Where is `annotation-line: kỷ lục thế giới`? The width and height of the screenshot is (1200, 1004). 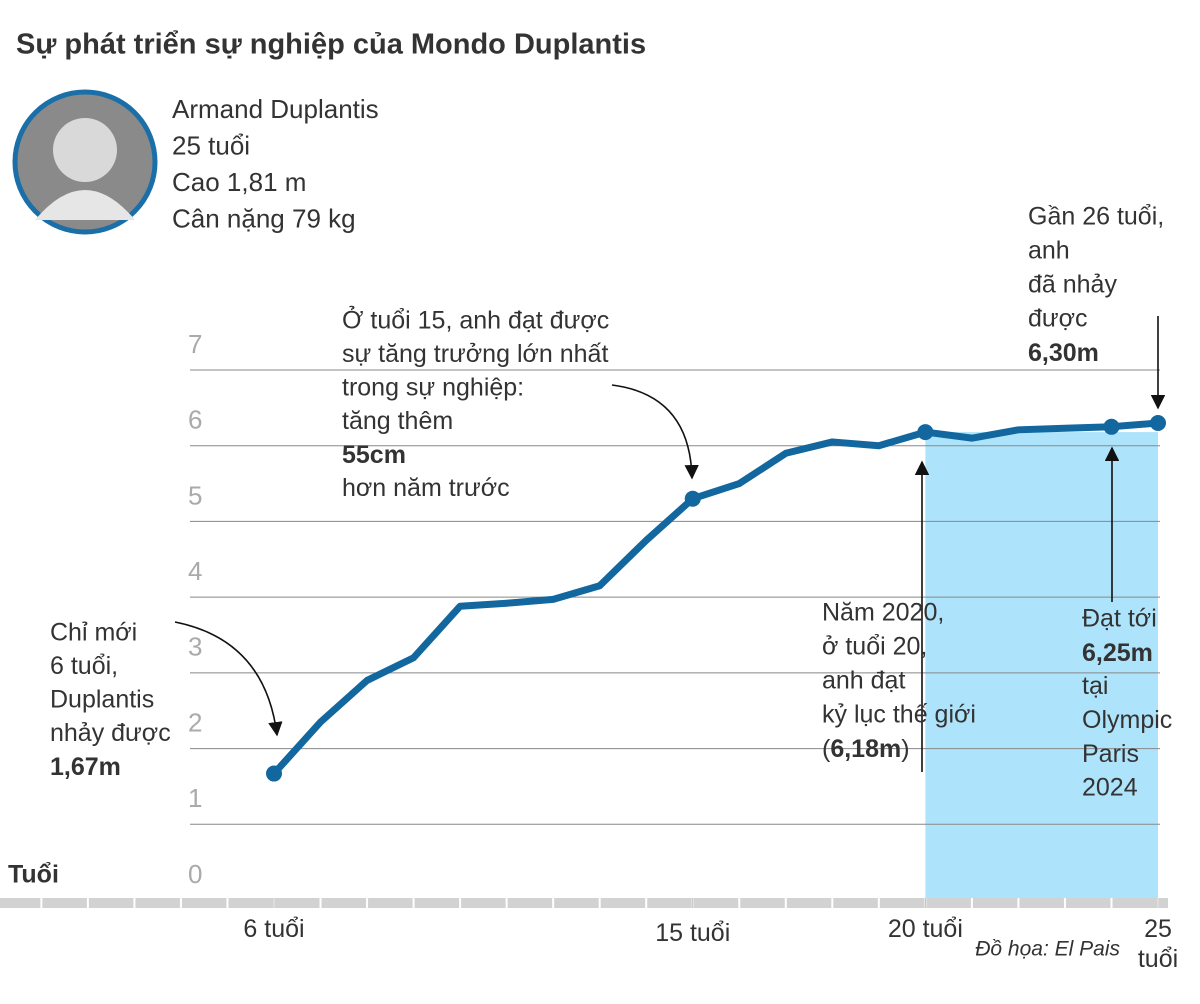
annotation-line: kỷ lục thế giới is located at coordinates (899, 715).